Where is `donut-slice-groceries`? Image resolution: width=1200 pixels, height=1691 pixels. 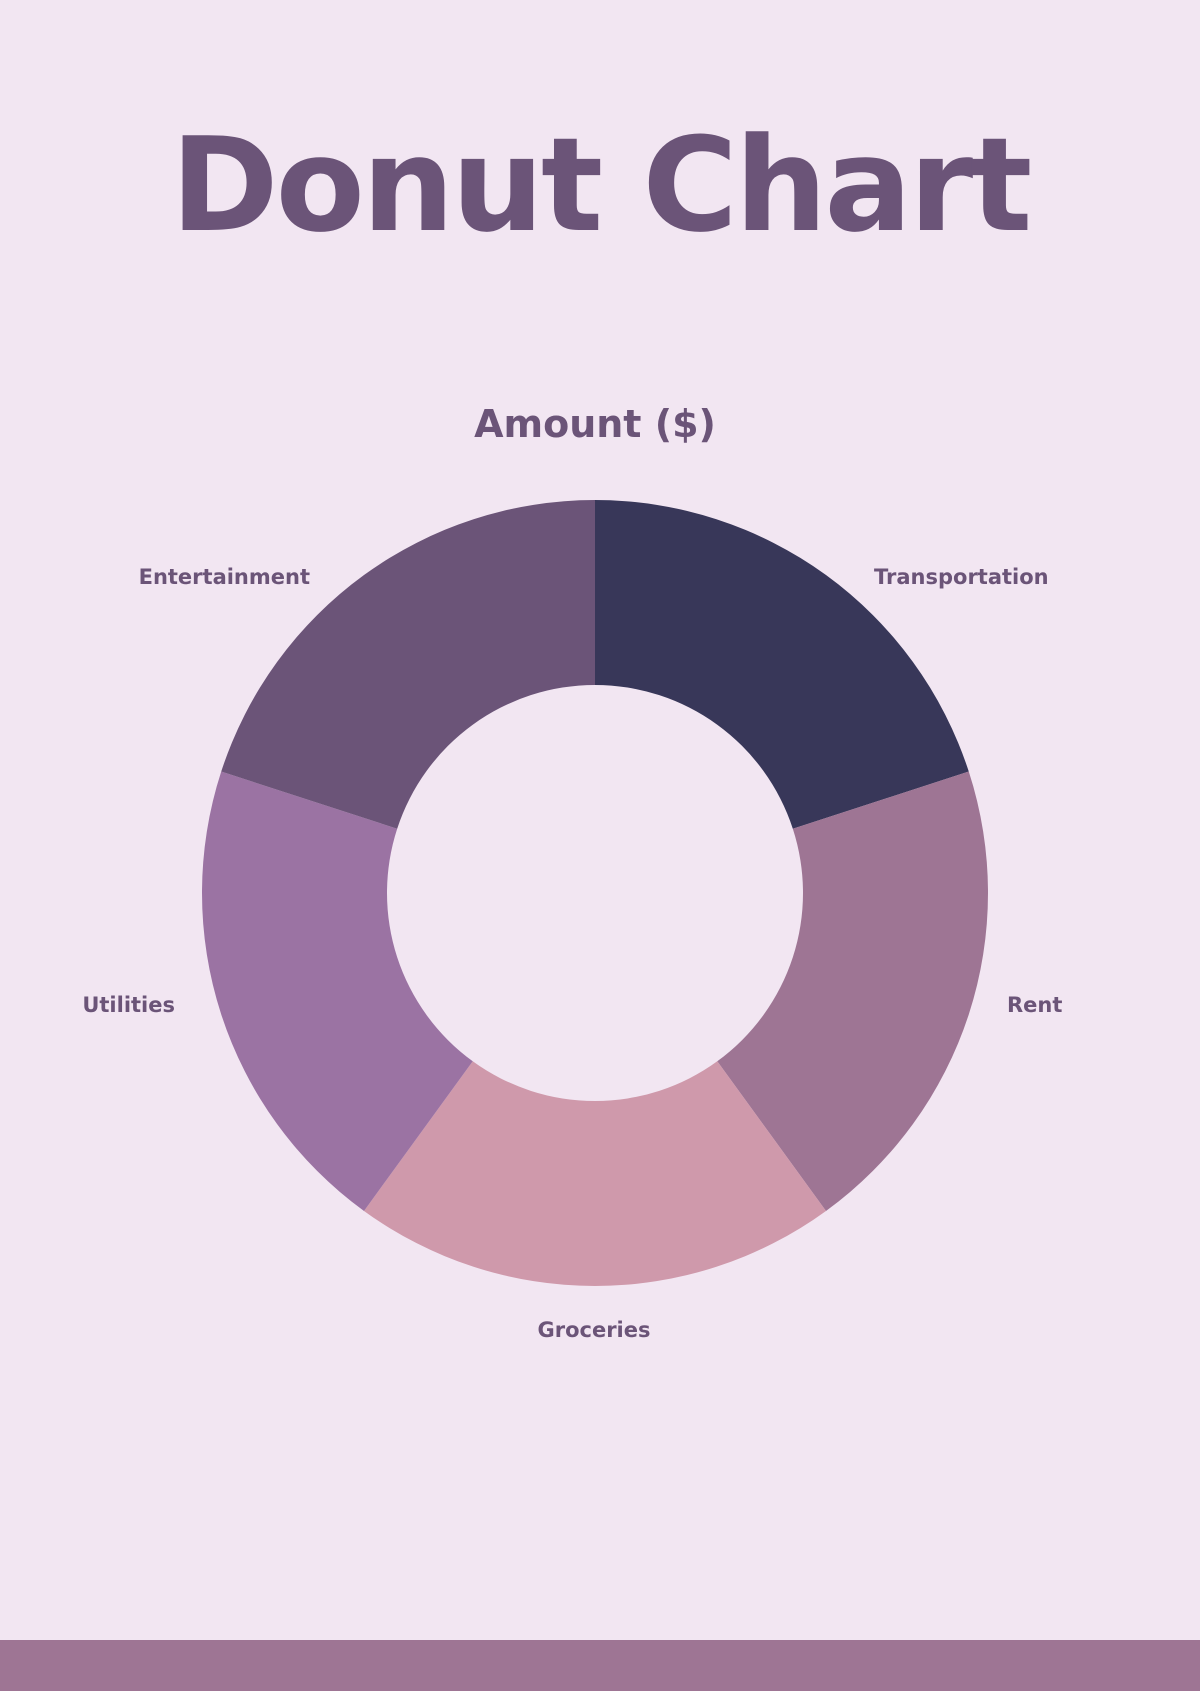
donut-slice-groceries is located at coordinates (595, 1174).